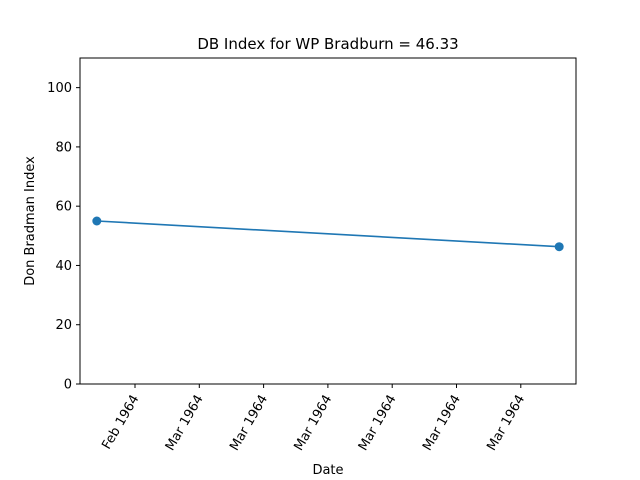  I want to click on y-tick-label: 0, so click(68, 385).